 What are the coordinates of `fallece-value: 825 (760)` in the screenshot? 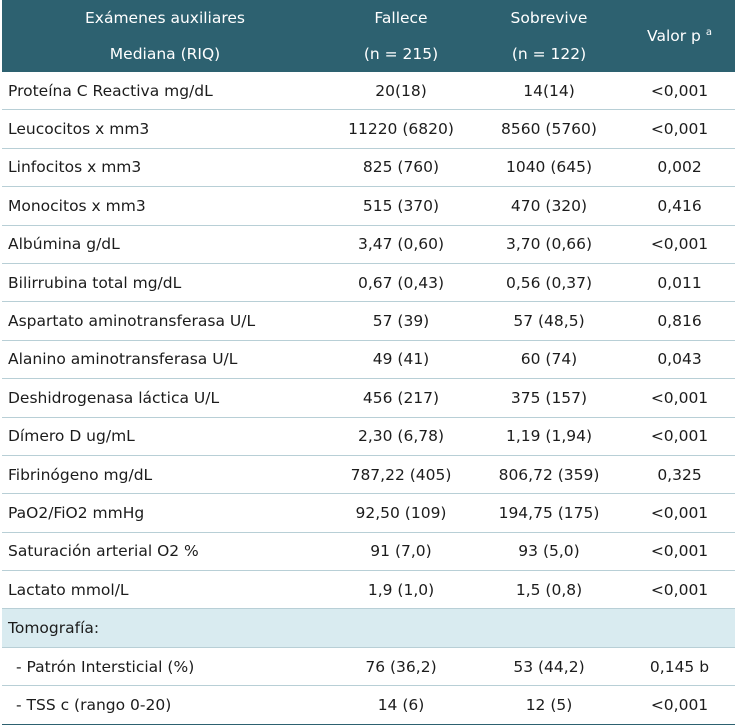 It's located at (401, 168).